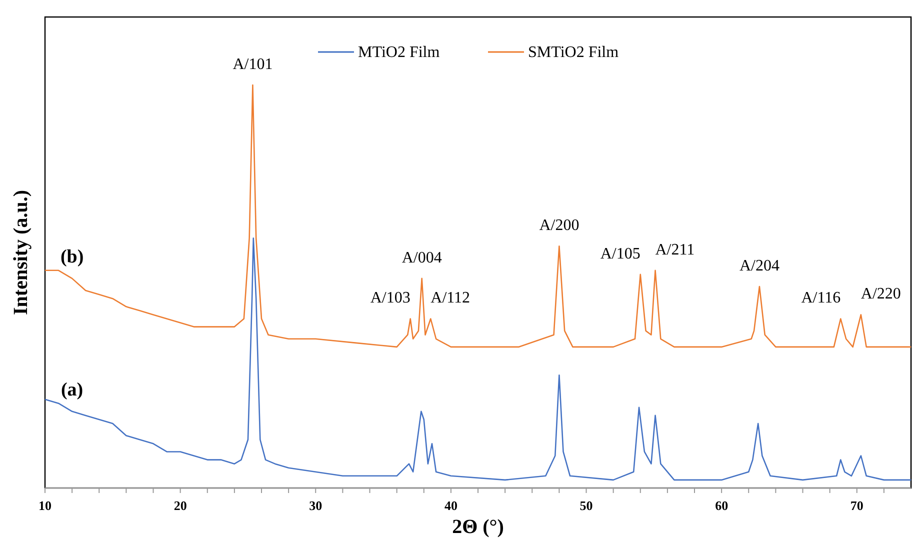 The height and width of the screenshot is (539, 912). Describe the element at coordinates (574, 52) in the screenshot. I see `legend-label: SMTiO2 Film` at that location.